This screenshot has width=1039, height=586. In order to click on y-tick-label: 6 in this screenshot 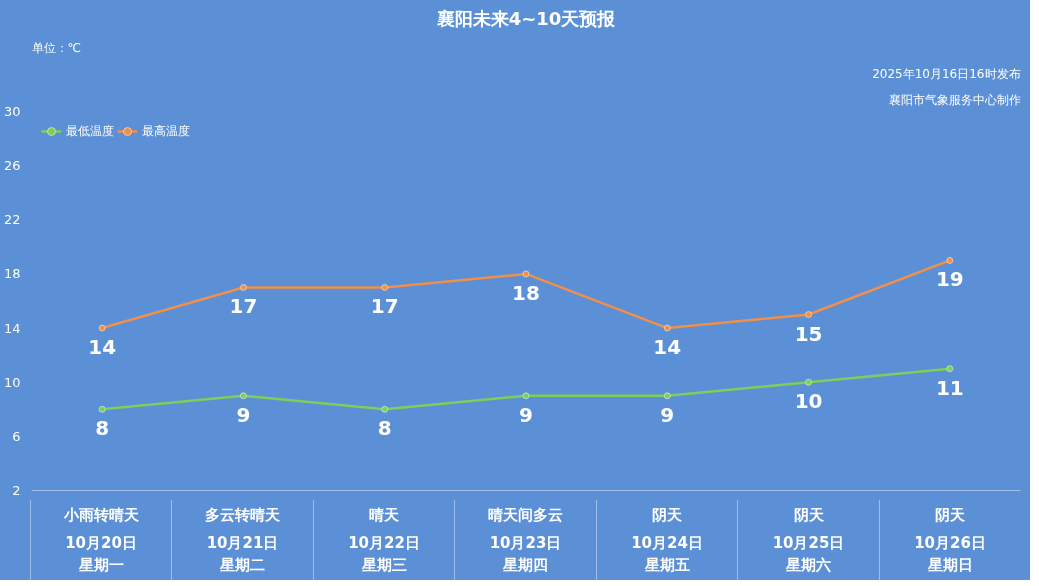, I will do `click(16, 436)`.